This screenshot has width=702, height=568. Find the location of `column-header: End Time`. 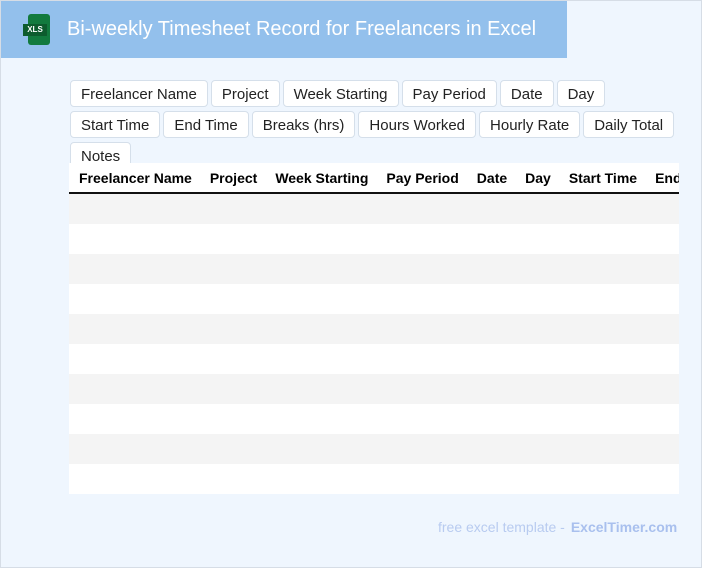

column-header: End Time is located at coordinates (667, 177).